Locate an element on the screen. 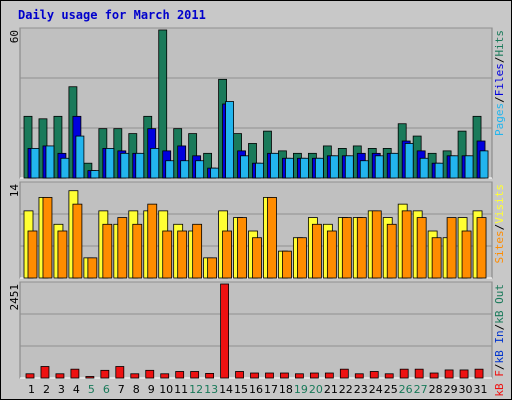  x-tick-label-day-30: 30 is located at coordinates (466, 389).